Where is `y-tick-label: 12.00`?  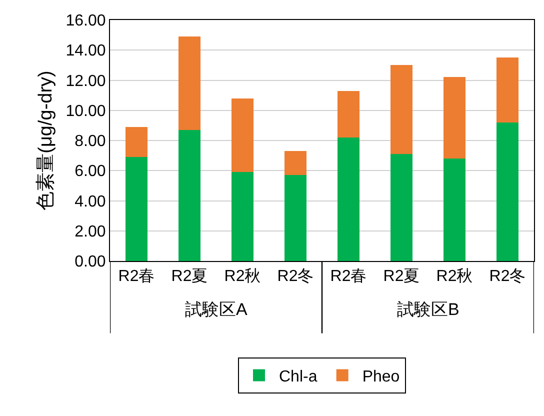 y-tick-label: 12.00 is located at coordinates (86, 81).